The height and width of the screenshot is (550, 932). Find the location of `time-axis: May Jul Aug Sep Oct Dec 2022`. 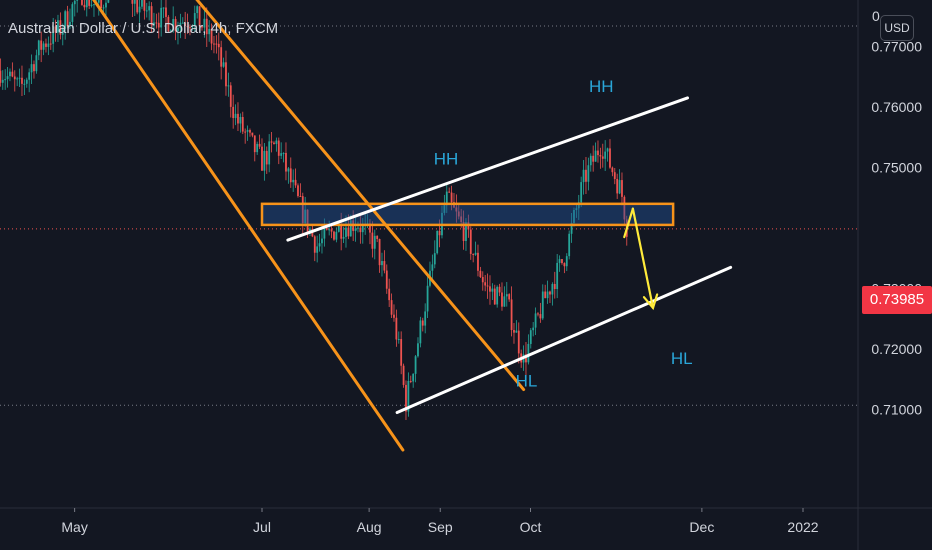

time-axis: May Jul Aug Sep Oct Dec 2022 is located at coordinates (466, 521).